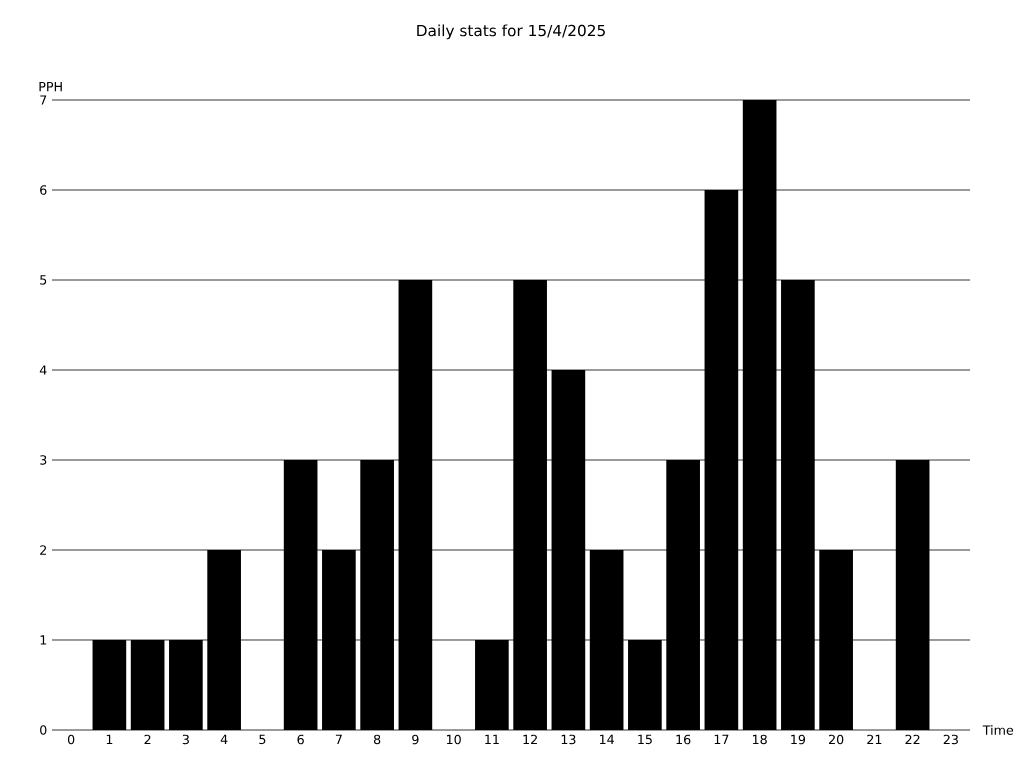  I want to click on x-tick-label: 0, so click(71, 739).